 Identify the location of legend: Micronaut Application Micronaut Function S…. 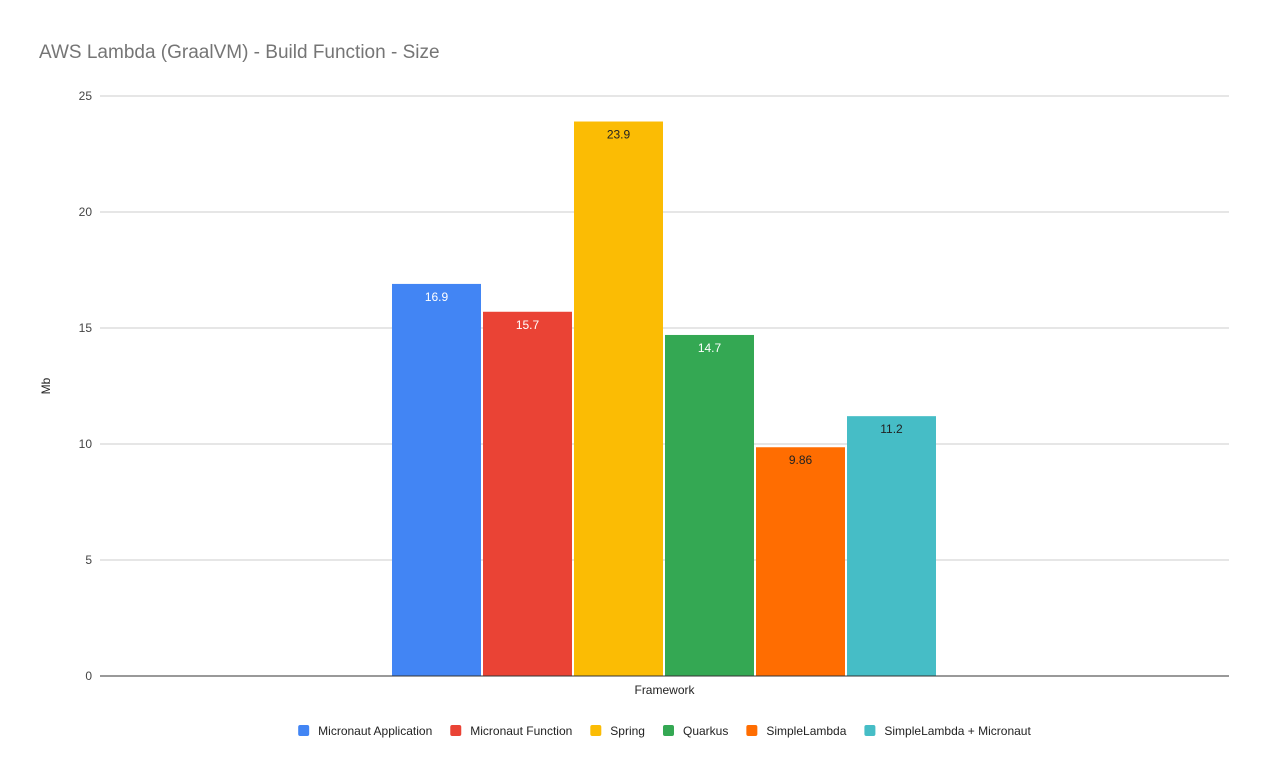
(664, 731).